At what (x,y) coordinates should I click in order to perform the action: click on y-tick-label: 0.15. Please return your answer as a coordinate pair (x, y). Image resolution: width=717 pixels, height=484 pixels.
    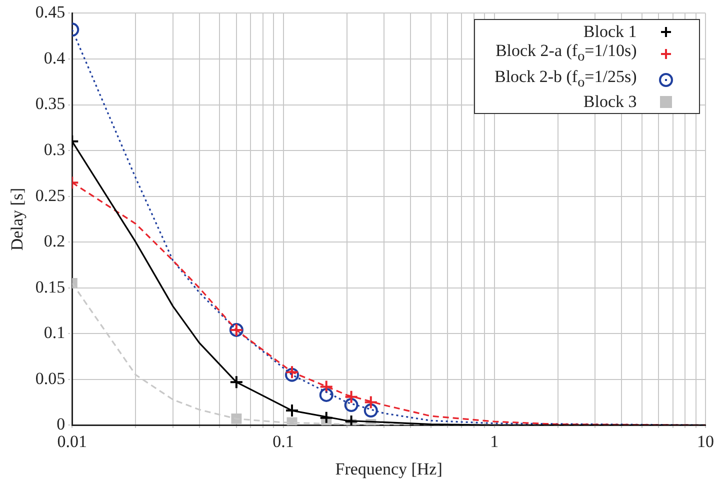
    Looking at the image, I should click on (50, 286).